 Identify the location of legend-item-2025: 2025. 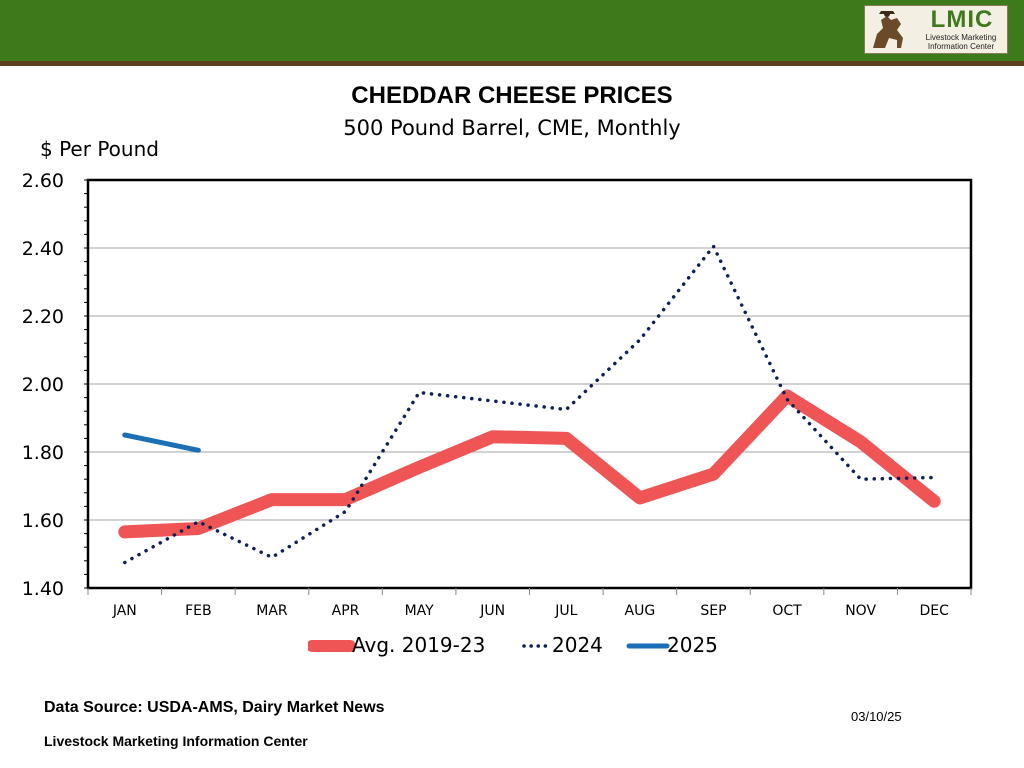
(512, 646).